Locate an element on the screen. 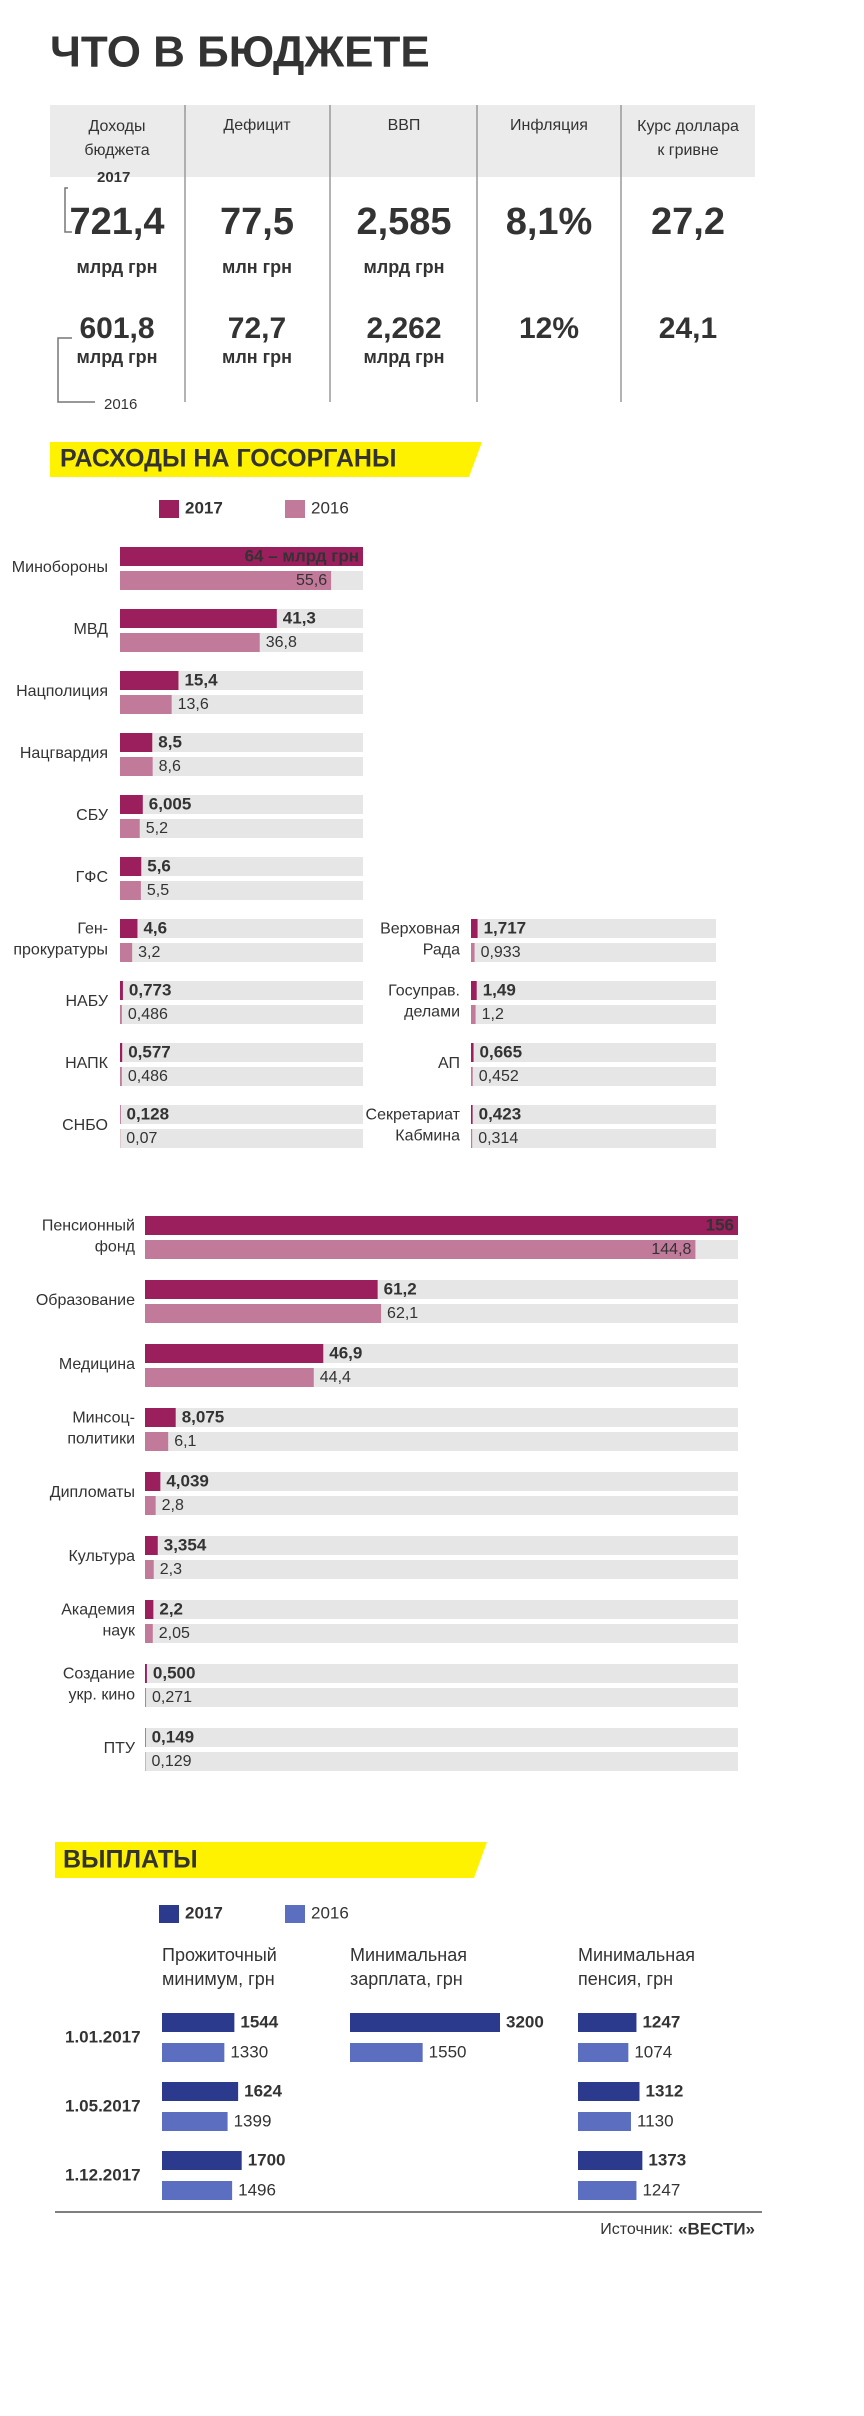 This screenshot has height=2416, width=864. value-label: 0,486 is located at coordinates (148, 1014).